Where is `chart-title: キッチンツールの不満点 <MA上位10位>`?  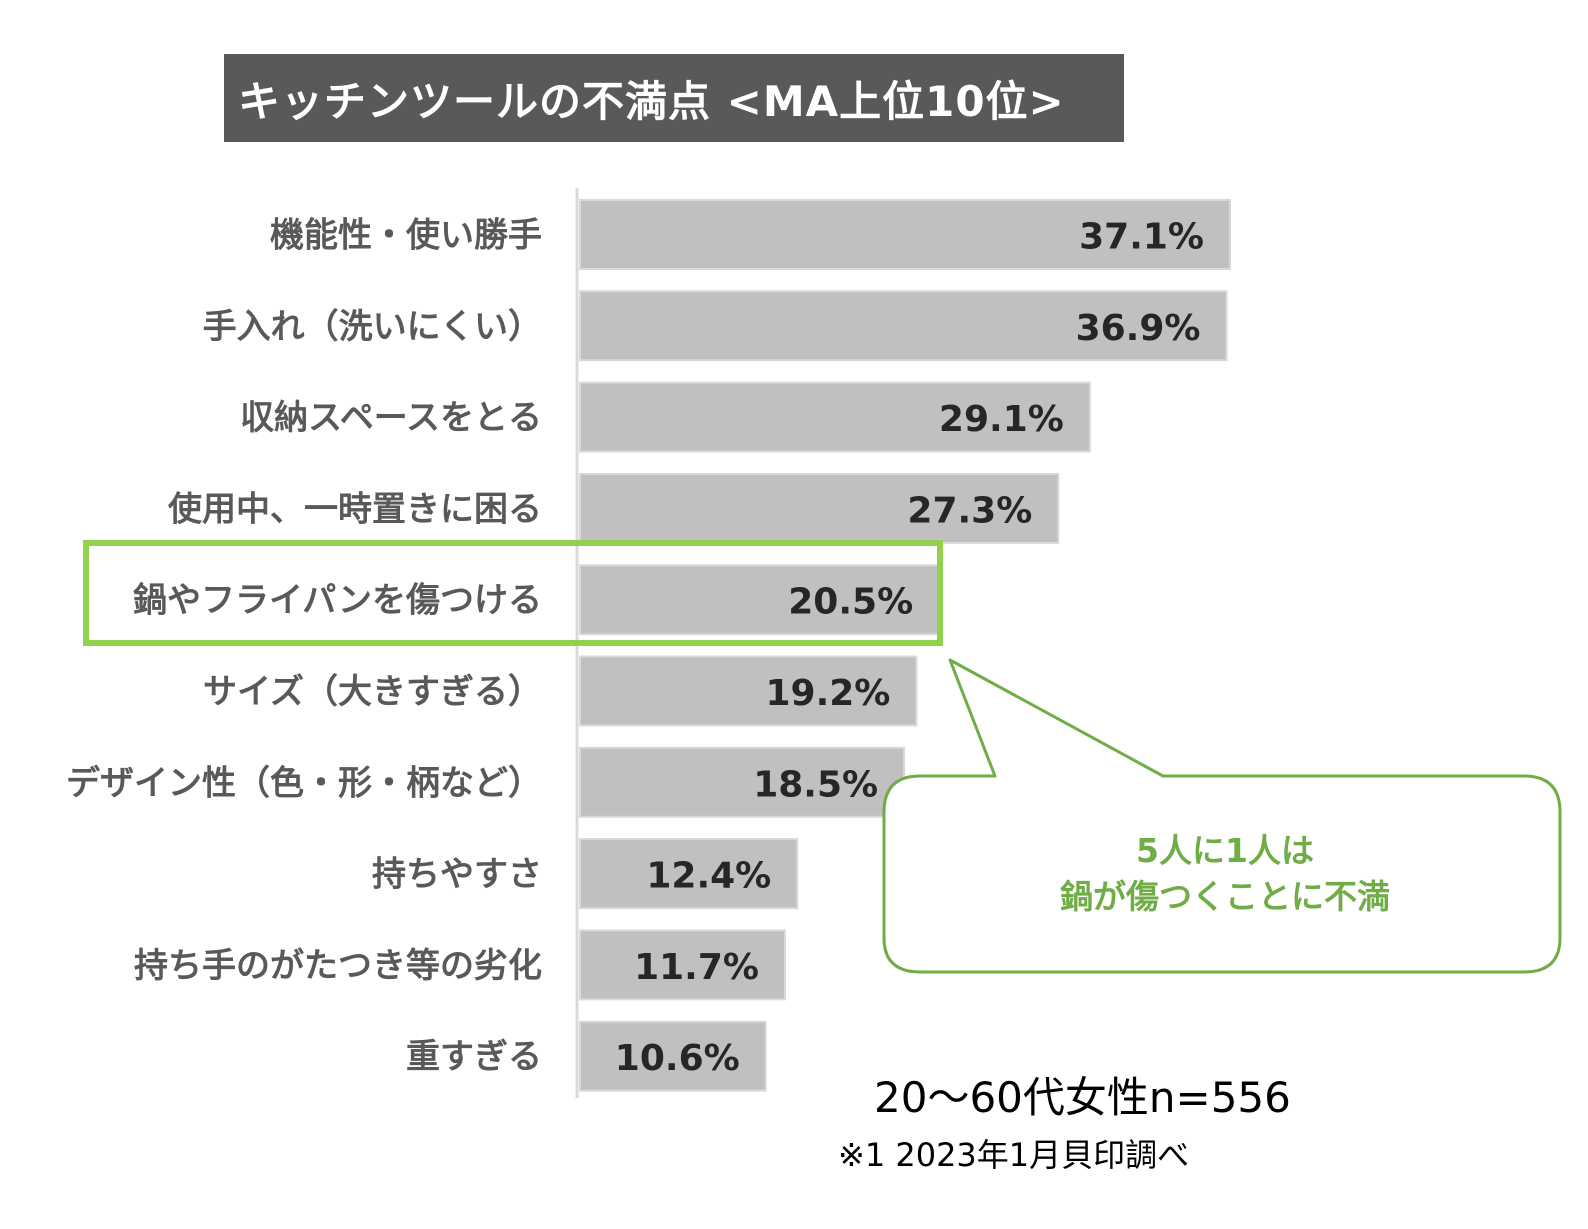
chart-title: キッチンツールの不満点 <MA上位10位> is located at coordinates (674, 98).